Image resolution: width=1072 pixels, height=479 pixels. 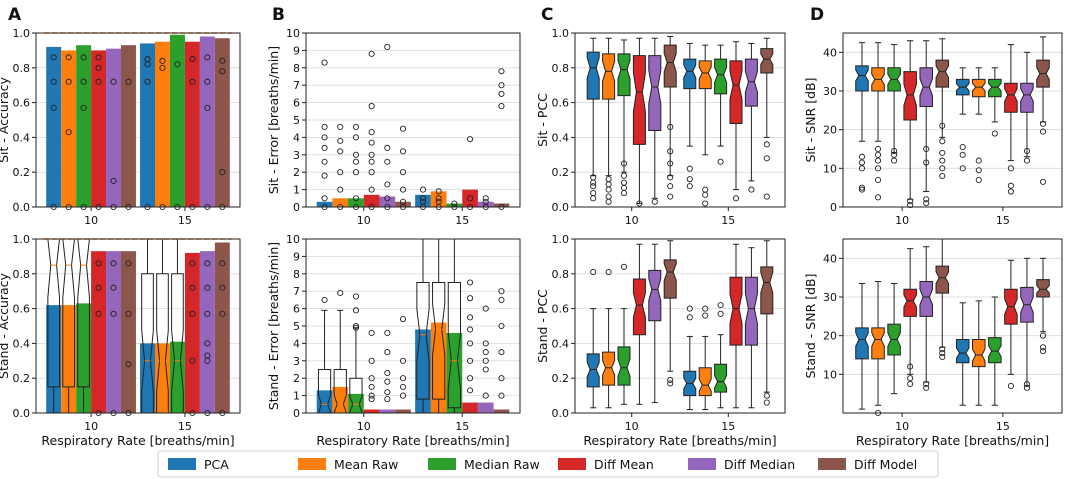 I want to click on bar-diff-mean, so click(x=371, y=200).